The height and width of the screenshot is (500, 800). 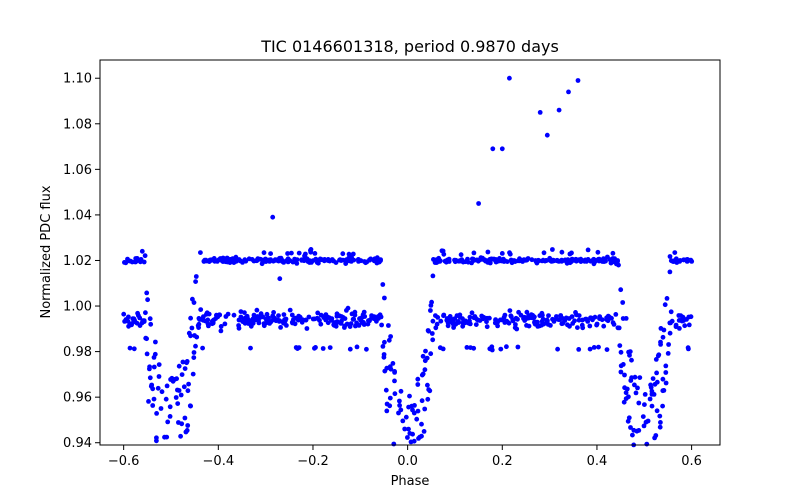 I want to click on y-tick-label: 0.98, so click(x=77, y=352).